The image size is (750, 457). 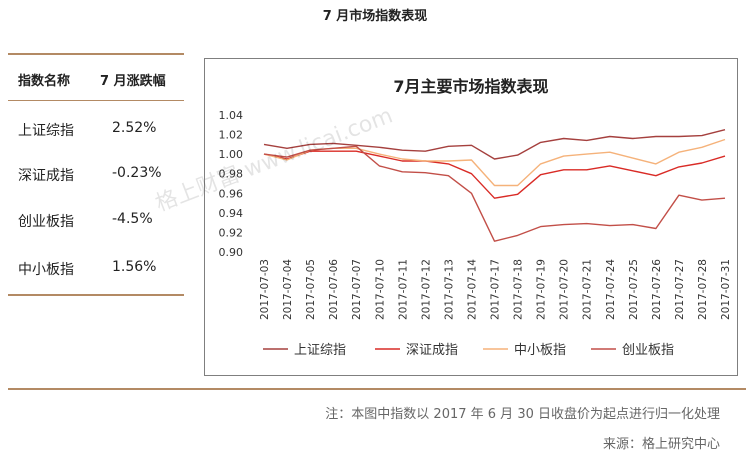 I want to click on x-tick-label: 2017-07-14, so click(x=472, y=289).